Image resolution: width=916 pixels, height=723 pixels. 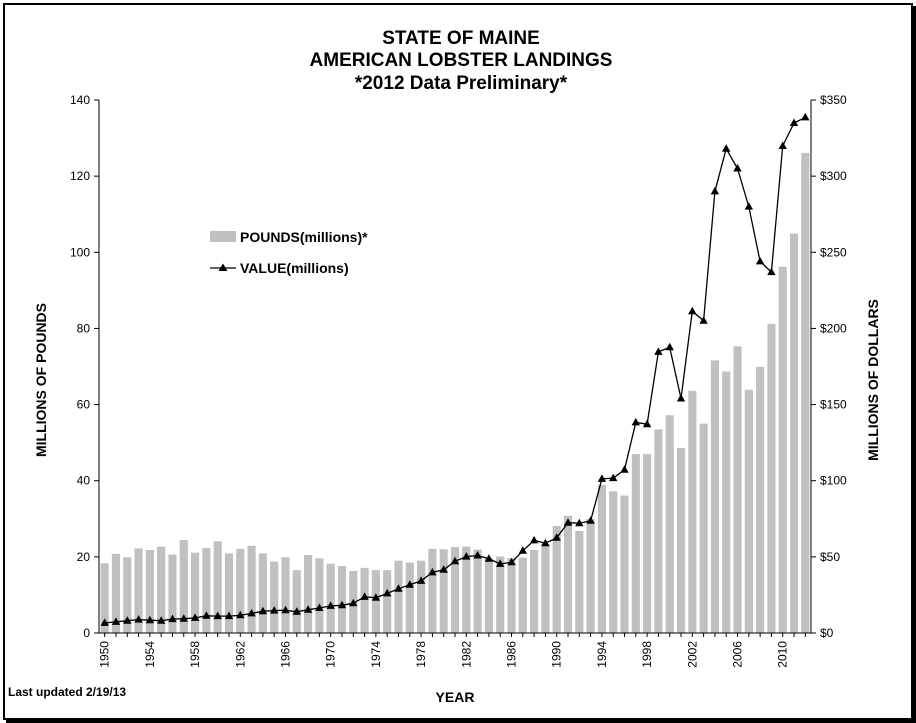 I want to click on value-point-2009, so click(x=771, y=271).